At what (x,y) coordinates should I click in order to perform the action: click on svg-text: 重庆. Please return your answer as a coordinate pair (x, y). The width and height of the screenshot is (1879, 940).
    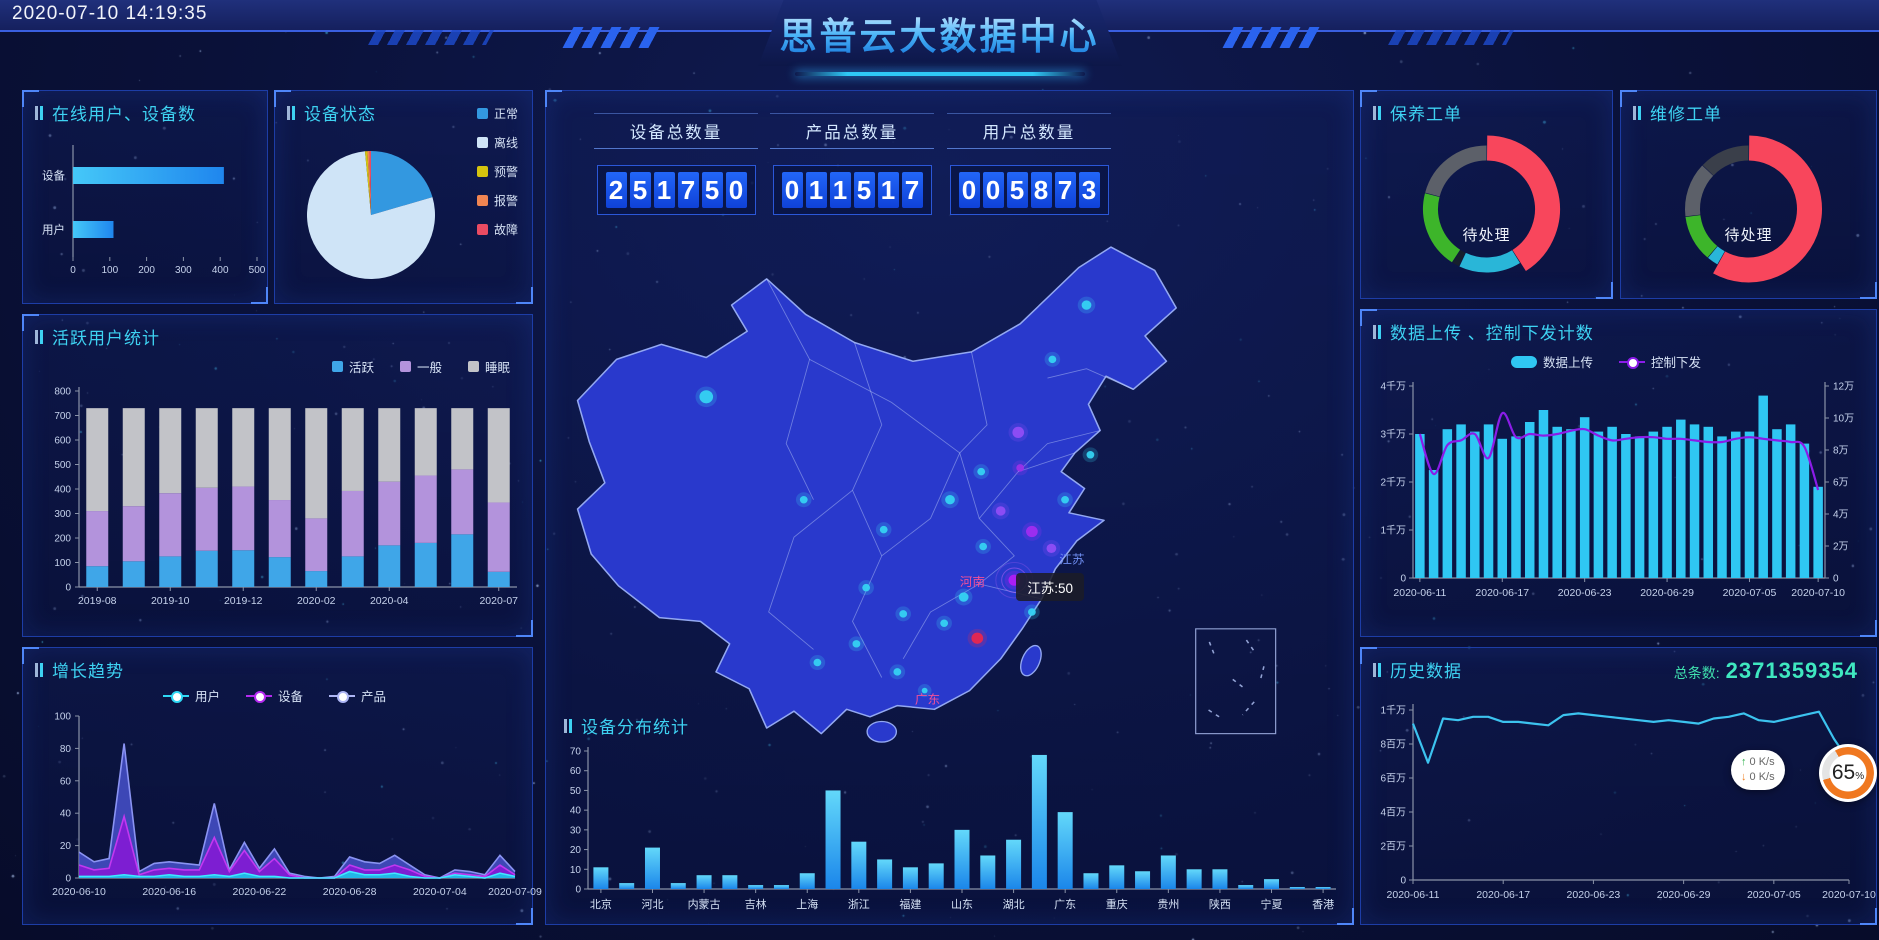
    Looking at the image, I should click on (1117, 904).